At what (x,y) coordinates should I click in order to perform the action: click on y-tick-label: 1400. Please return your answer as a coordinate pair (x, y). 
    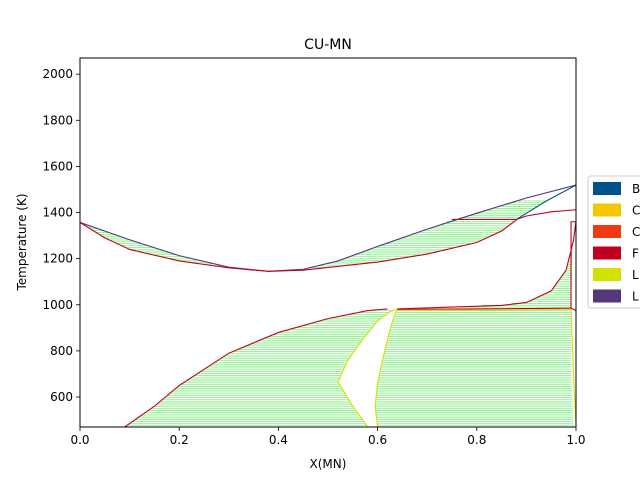
    Looking at the image, I should click on (57, 213).